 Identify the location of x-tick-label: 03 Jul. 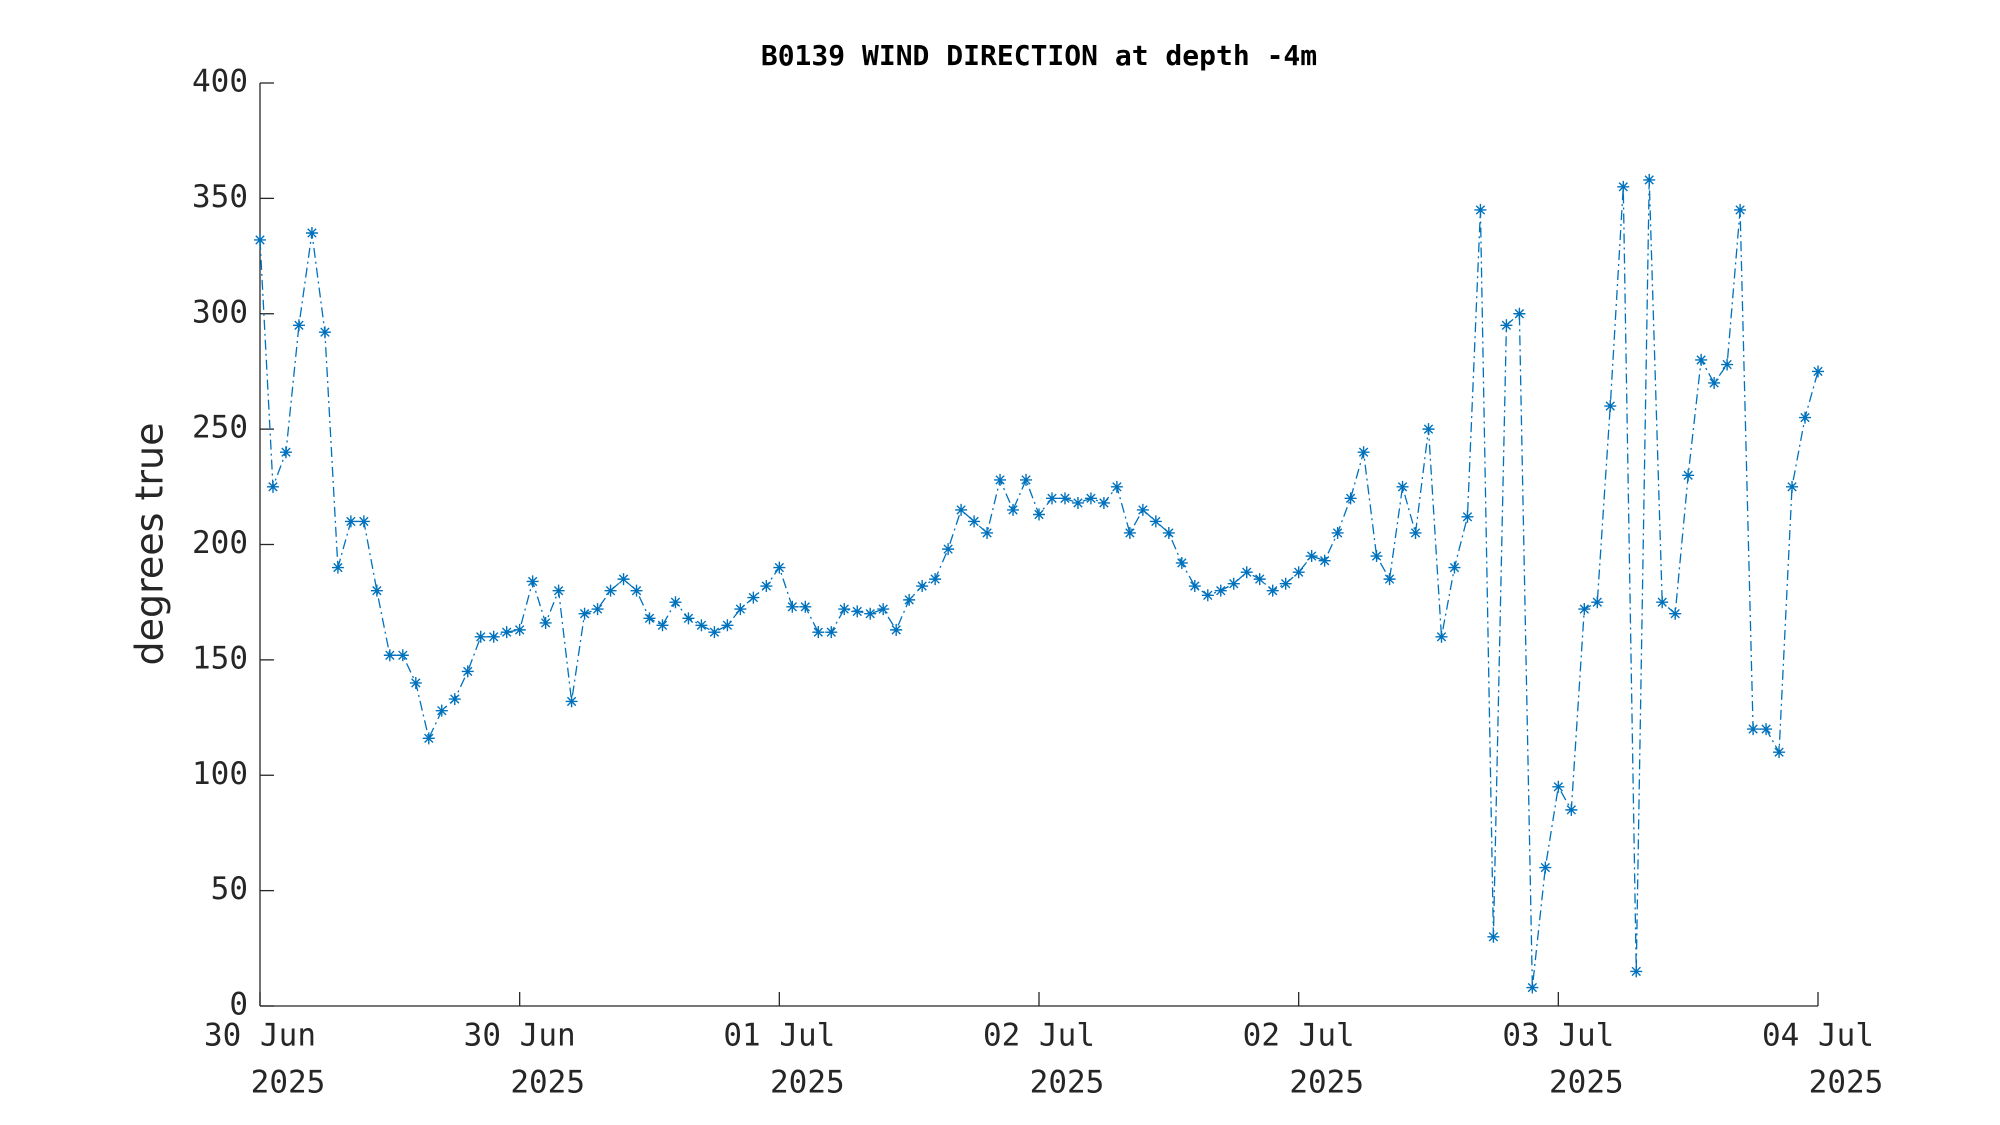
(1558, 1036).